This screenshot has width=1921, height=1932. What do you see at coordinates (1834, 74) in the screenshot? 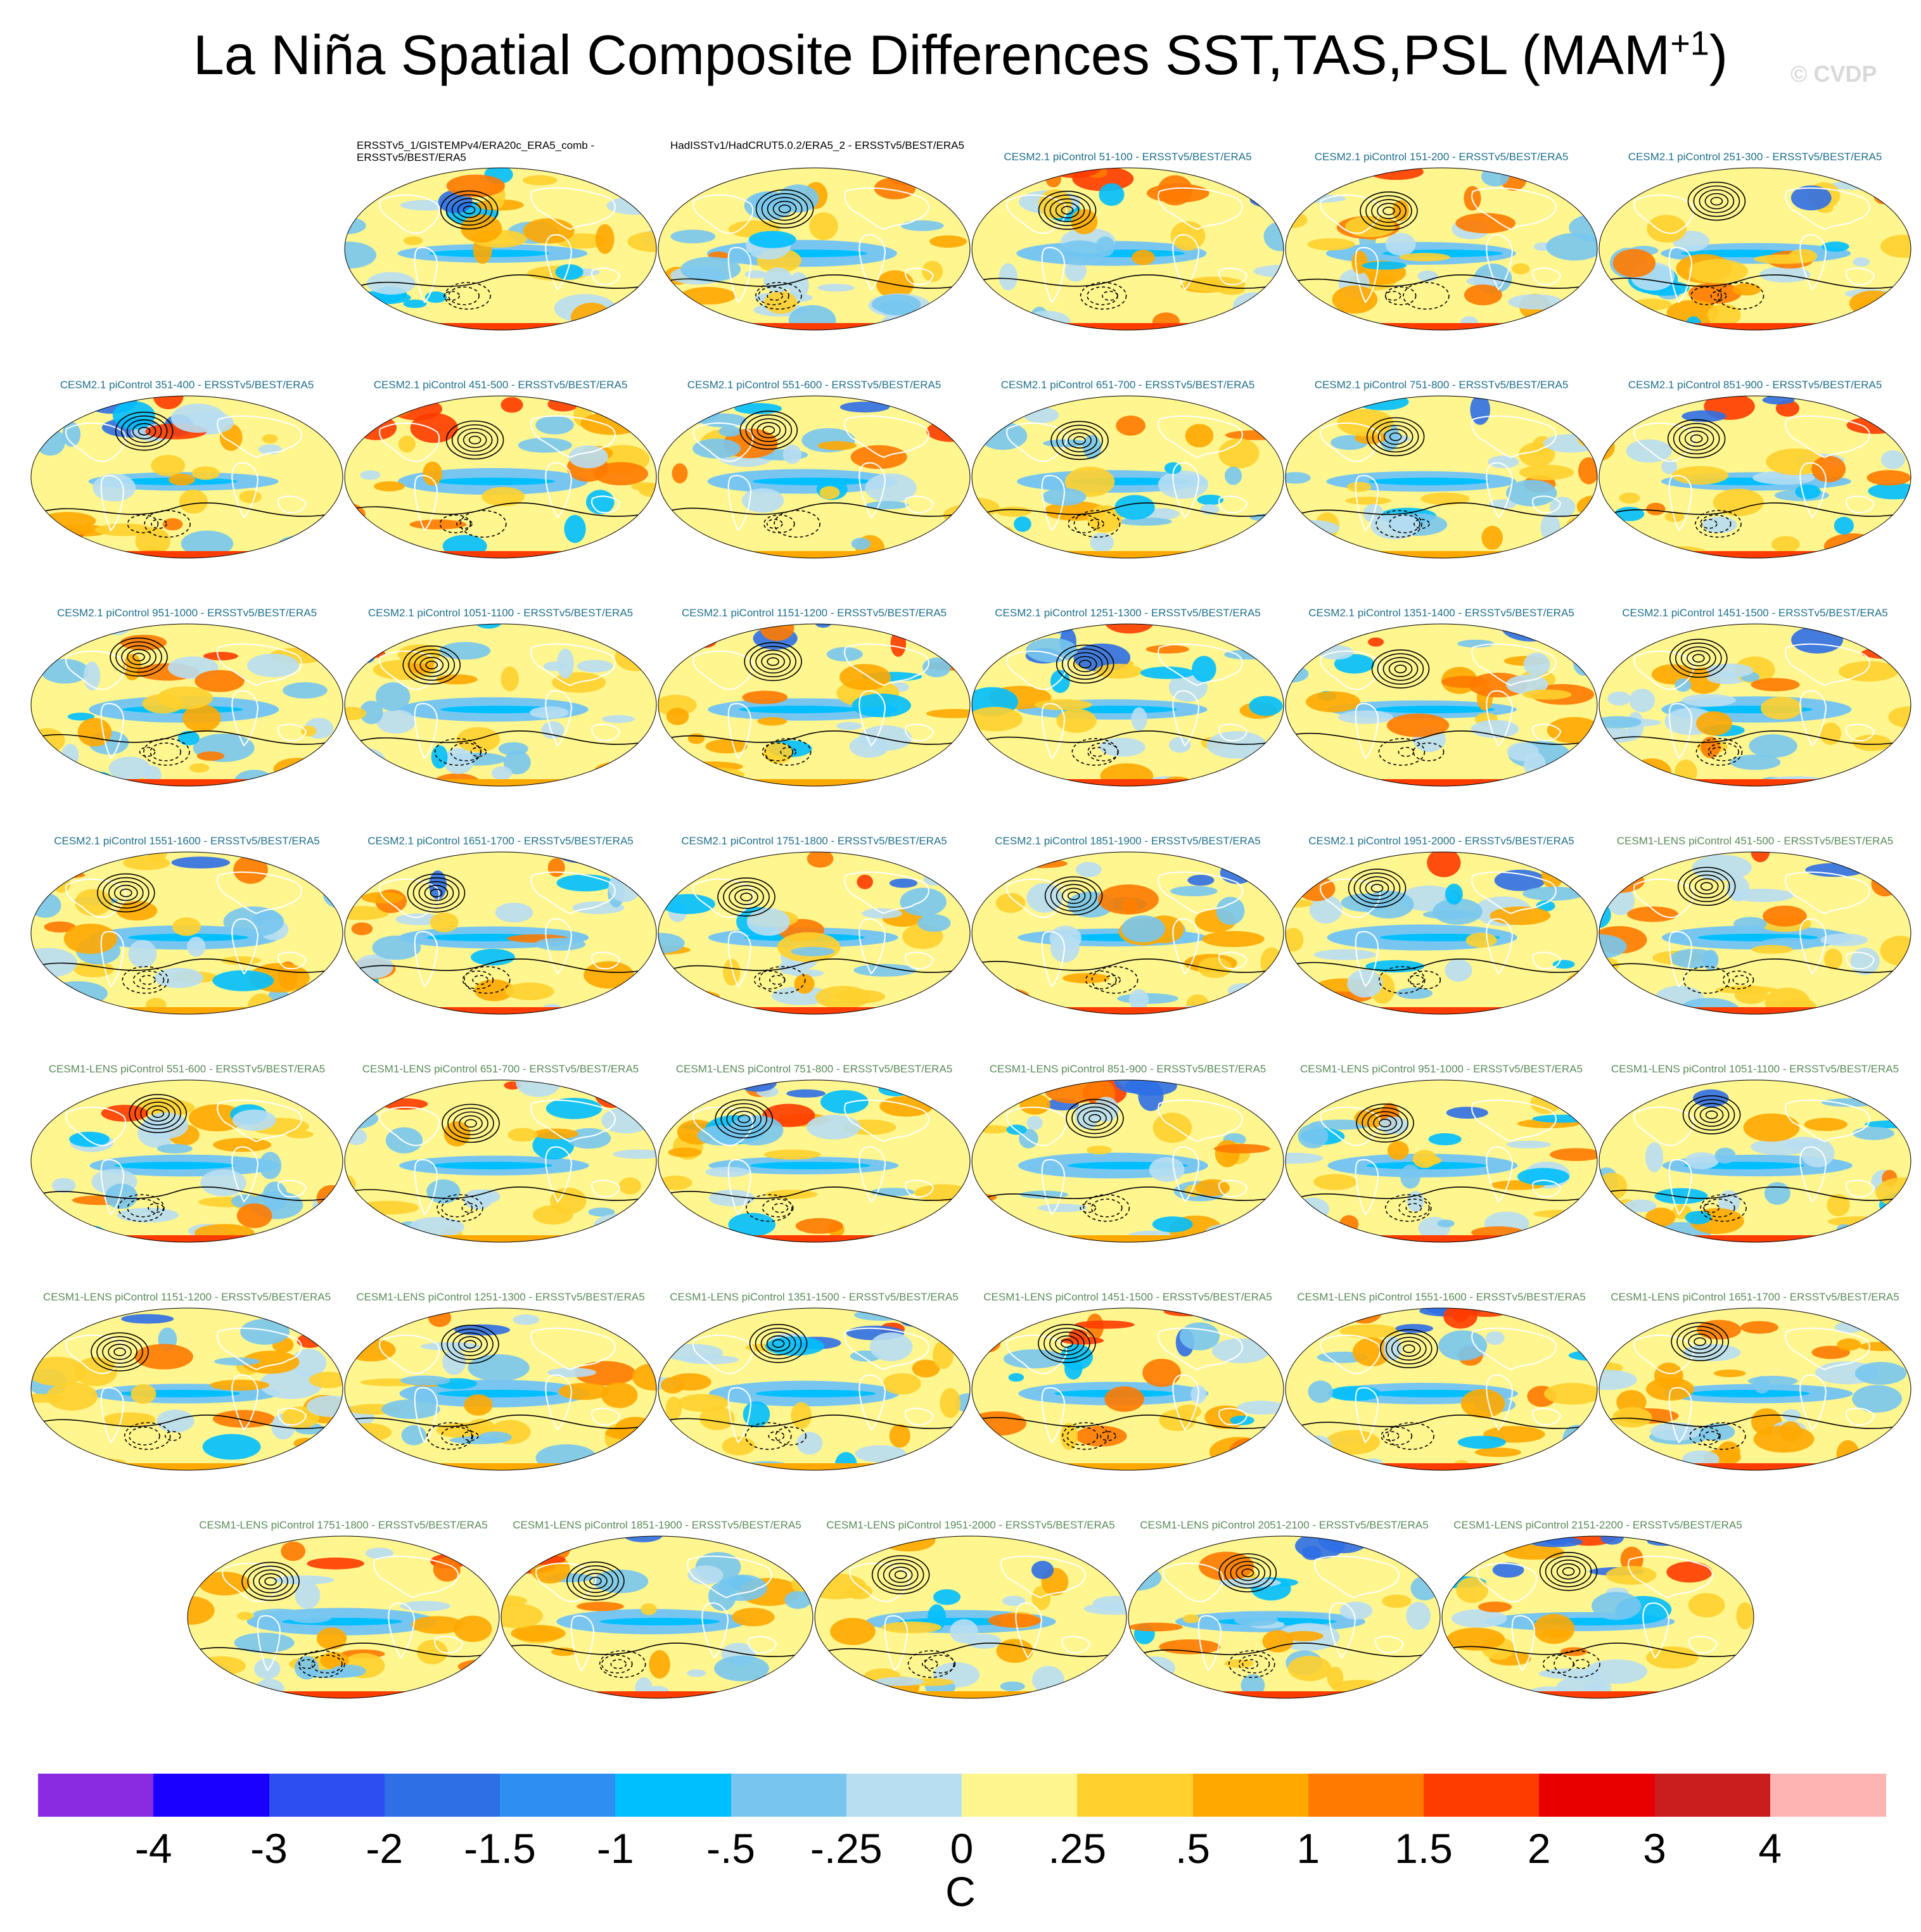
I see `cvdp-watermark: © CVDP` at bounding box center [1834, 74].